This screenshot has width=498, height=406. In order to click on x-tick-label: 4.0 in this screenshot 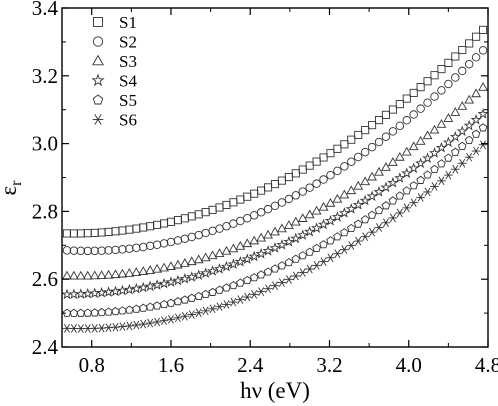, I will do `click(409, 365)`.